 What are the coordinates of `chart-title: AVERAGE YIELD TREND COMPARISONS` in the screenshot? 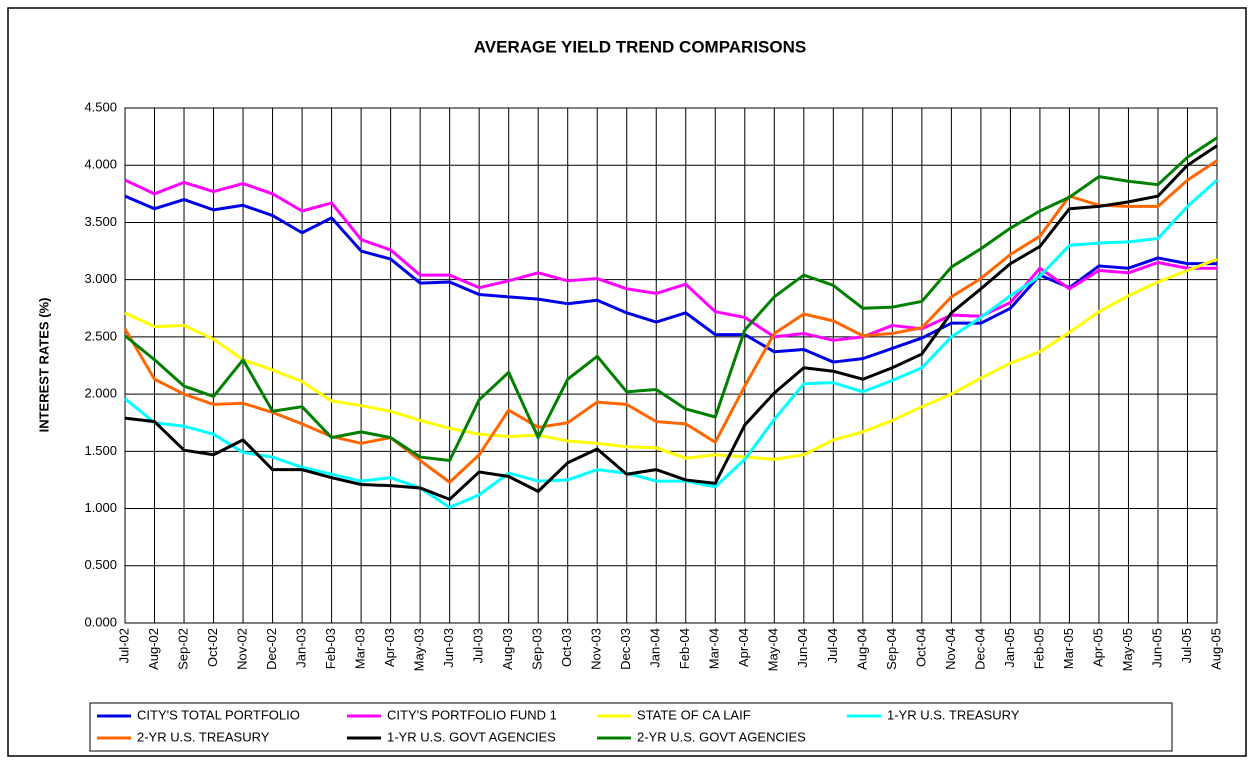 It's located at (640, 46).